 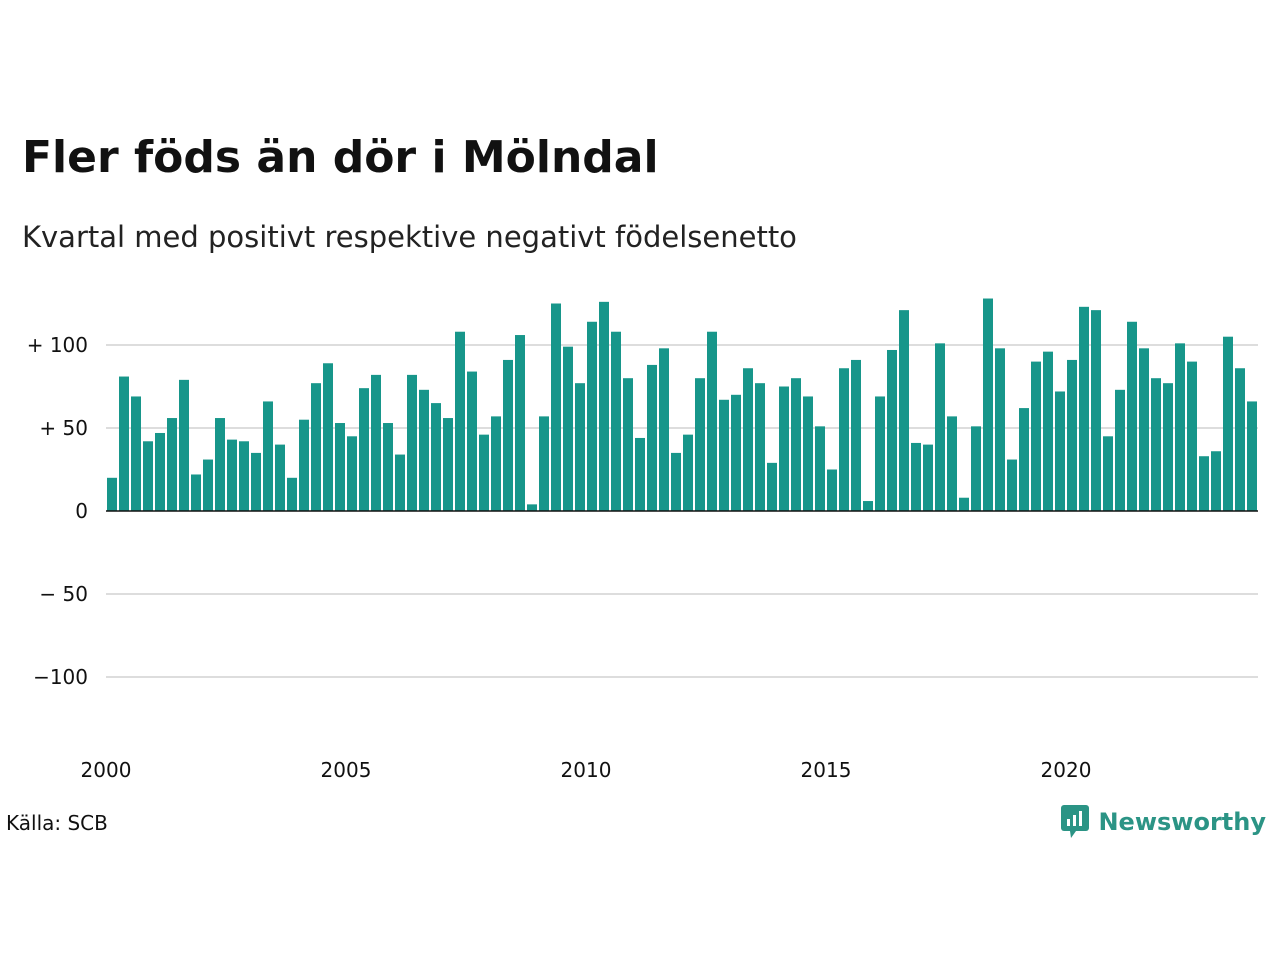 What do you see at coordinates (826, 770) in the screenshot?
I see `x-tick-label: 2015` at bounding box center [826, 770].